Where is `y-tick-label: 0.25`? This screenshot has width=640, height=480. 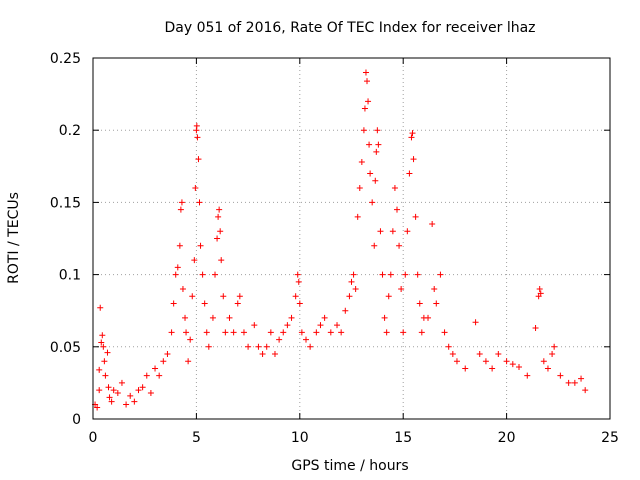 y-tick-label: 0.25 is located at coordinates (65, 59).